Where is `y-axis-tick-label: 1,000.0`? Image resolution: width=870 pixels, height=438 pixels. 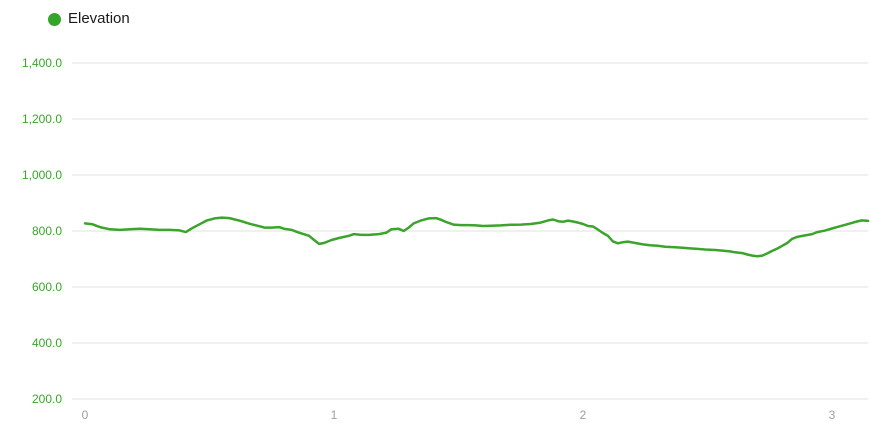 y-axis-tick-label: 1,000.0 is located at coordinates (42, 175).